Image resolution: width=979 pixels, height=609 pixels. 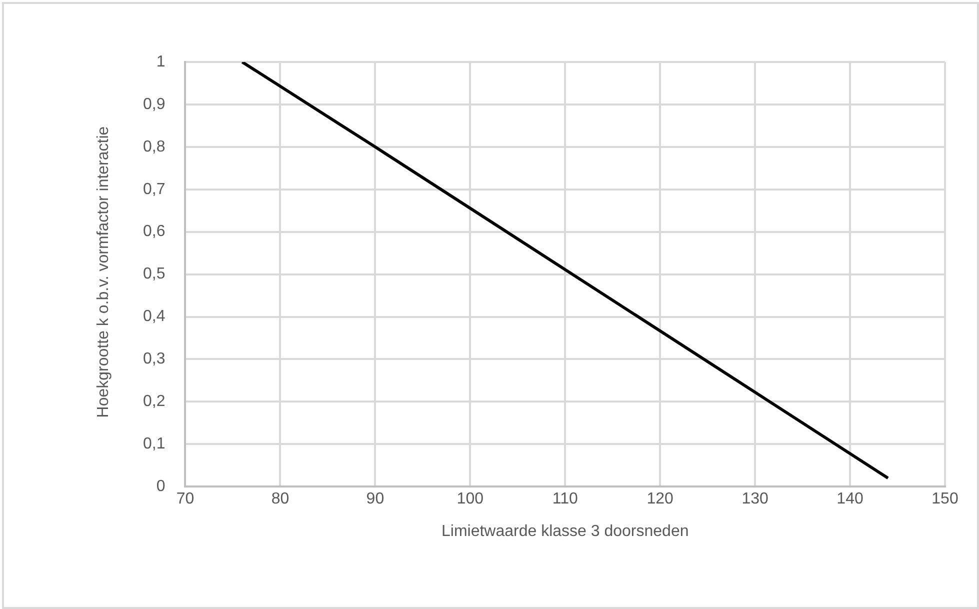 What do you see at coordinates (470, 499) in the screenshot?
I see `x-tick-label: 100` at bounding box center [470, 499].